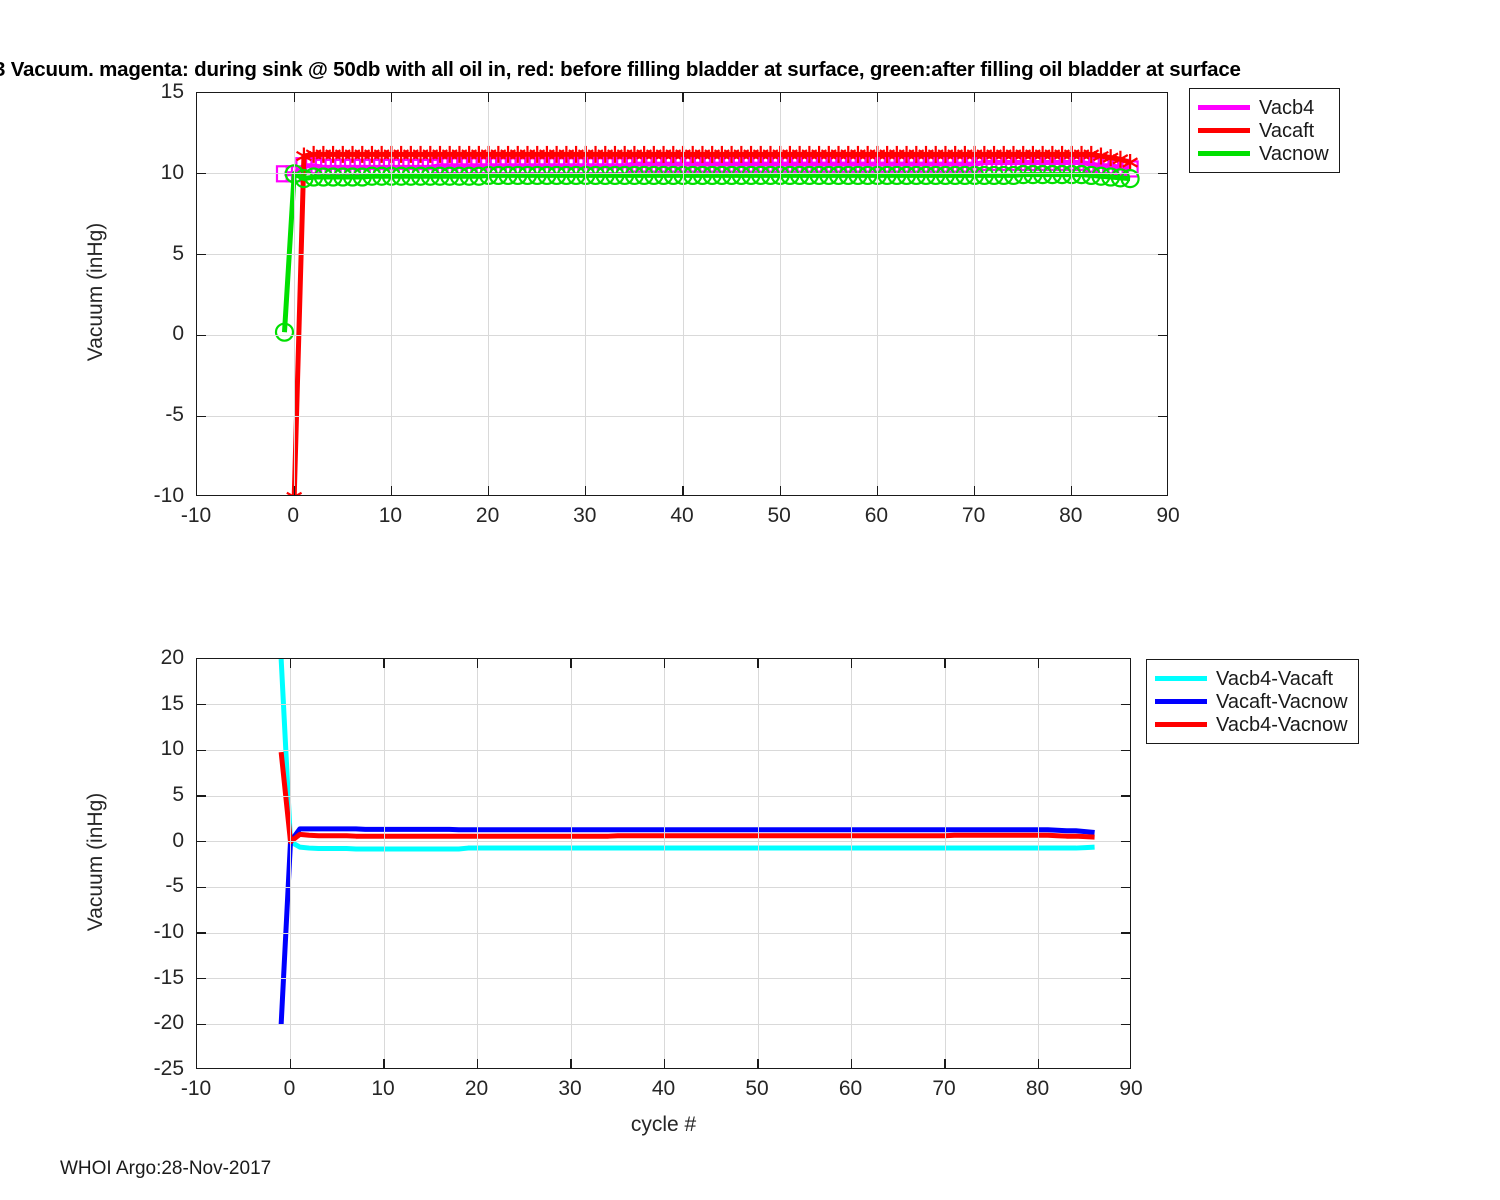 Image resolution: width=1500 pixels, height=1200 pixels. Describe the element at coordinates (168, 1023) in the screenshot. I see `y-axis-tick-label: -20` at that location.